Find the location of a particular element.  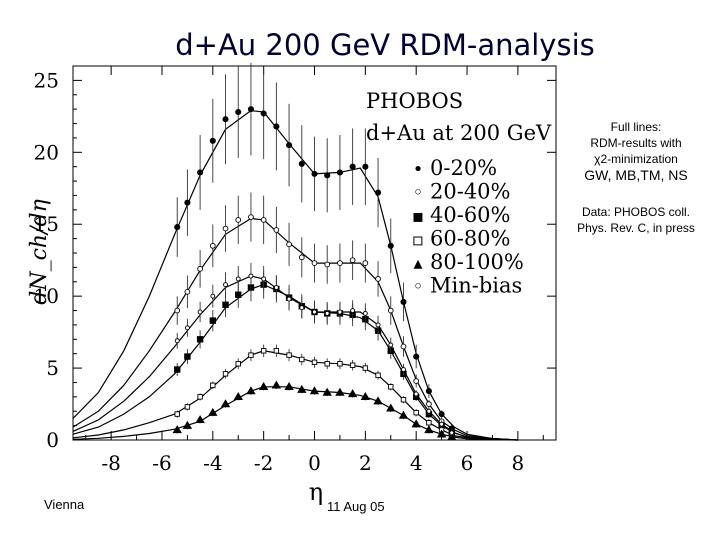

x-tick-label: 8 is located at coordinates (518, 463).